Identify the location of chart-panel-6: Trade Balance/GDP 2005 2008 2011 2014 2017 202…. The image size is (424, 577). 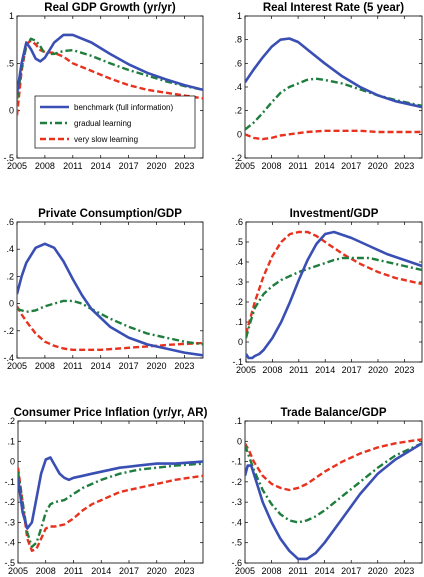
(327, 491).